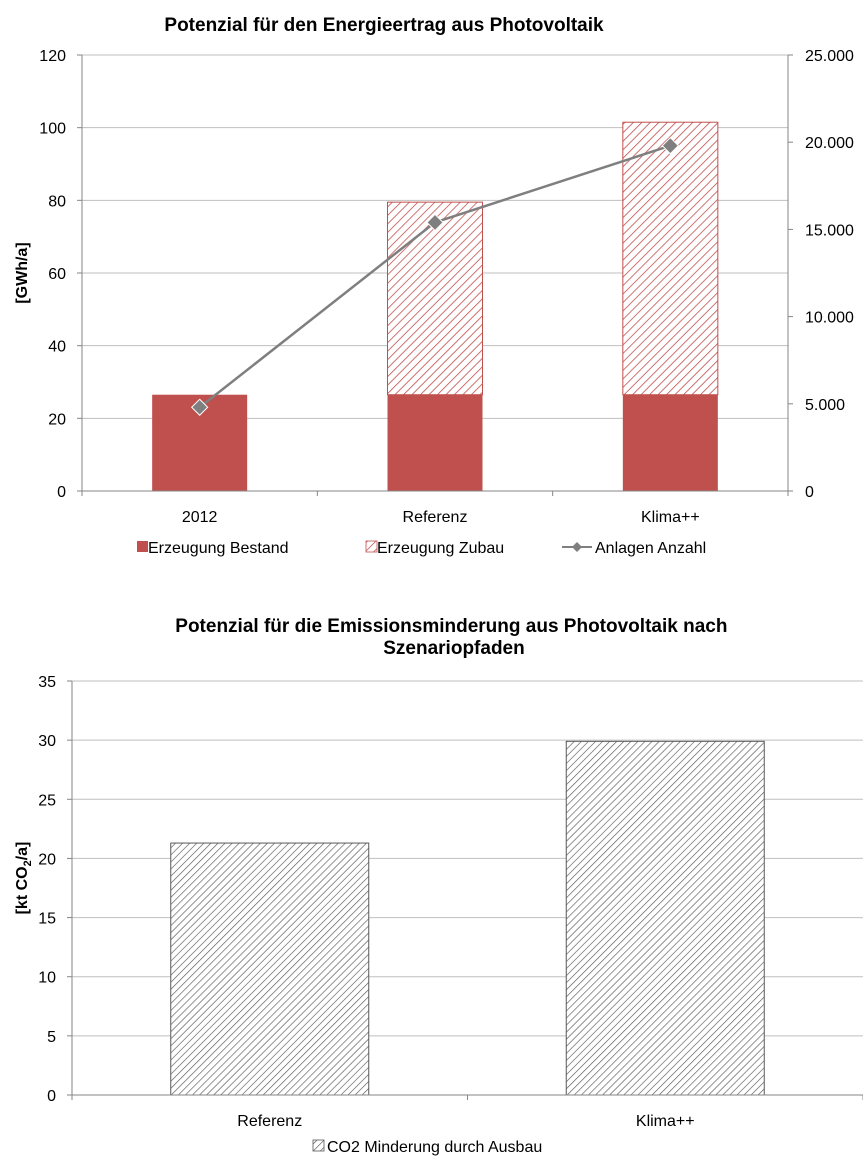 The image size is (863, 1160). Describe the element at coordinates (829, 56) in the screenshot. I see `y2-tick-label: 25.000` at that location.